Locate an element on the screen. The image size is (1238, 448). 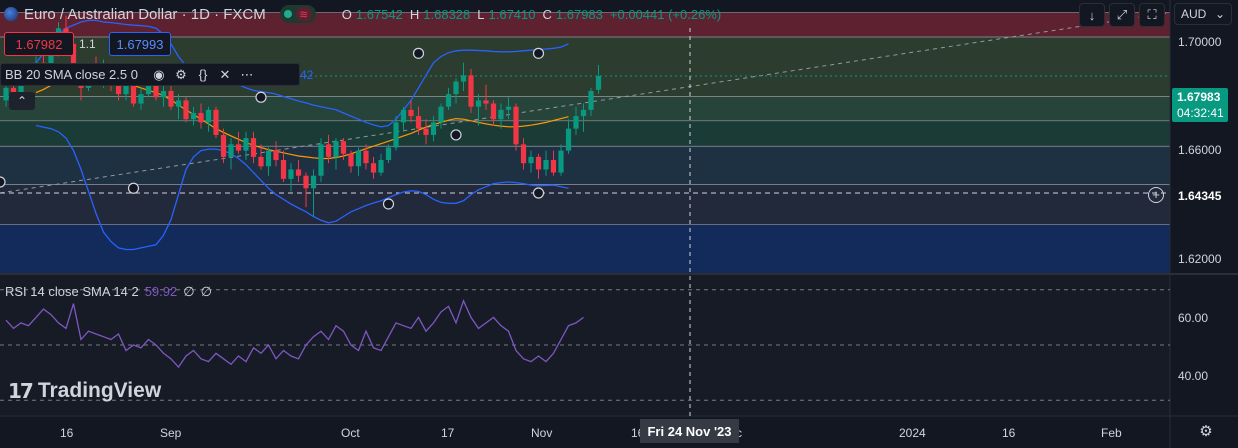
tradingview-watermark: 17 TradingView is located at coordinates (84, 391).